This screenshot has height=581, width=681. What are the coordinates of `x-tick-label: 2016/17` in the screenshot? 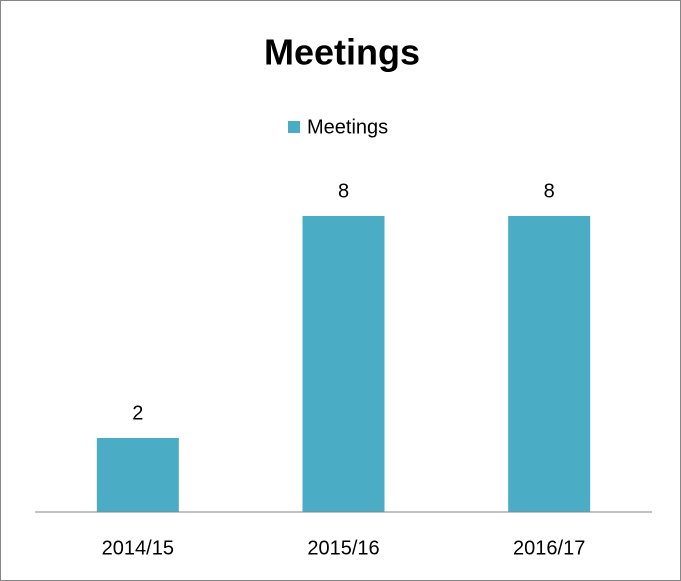 It's located at (549, 548).